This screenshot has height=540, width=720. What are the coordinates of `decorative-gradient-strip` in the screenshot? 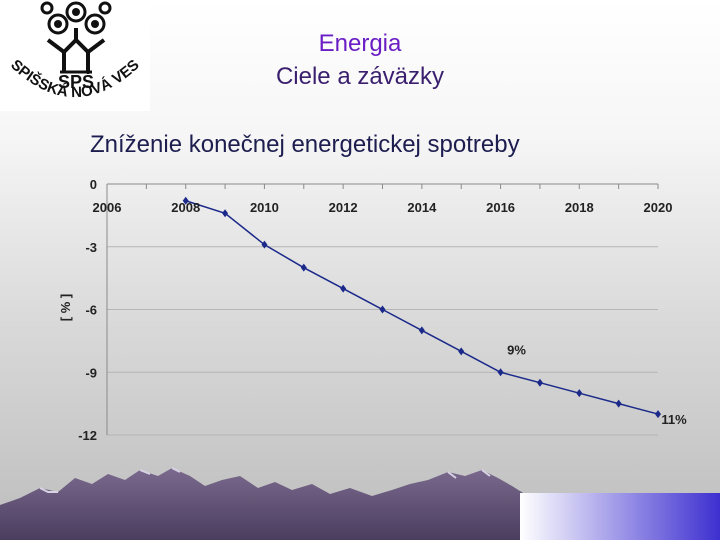 It's located at (620, 516).